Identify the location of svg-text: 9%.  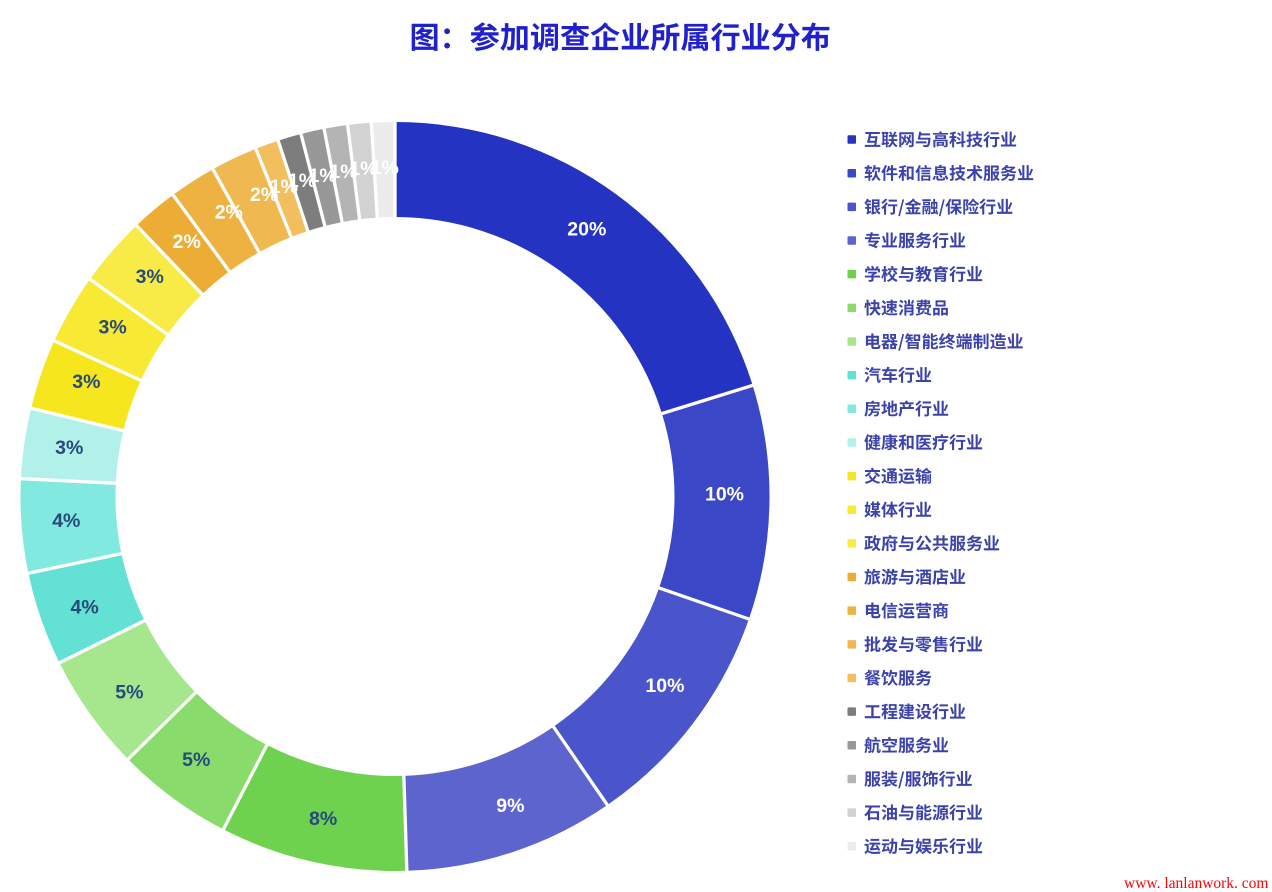
(510, 806).